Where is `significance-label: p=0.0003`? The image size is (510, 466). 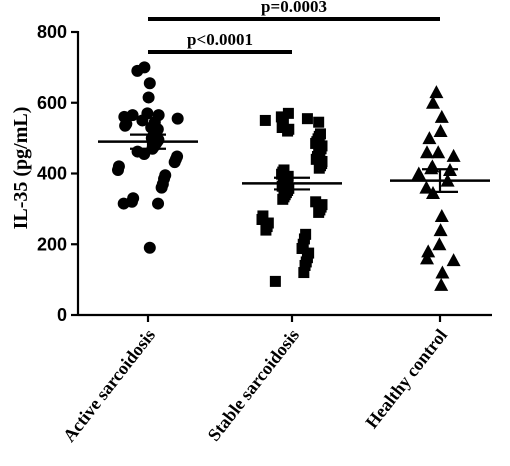
significance-label: p=0.0003 is located at coordinates (294, 8).